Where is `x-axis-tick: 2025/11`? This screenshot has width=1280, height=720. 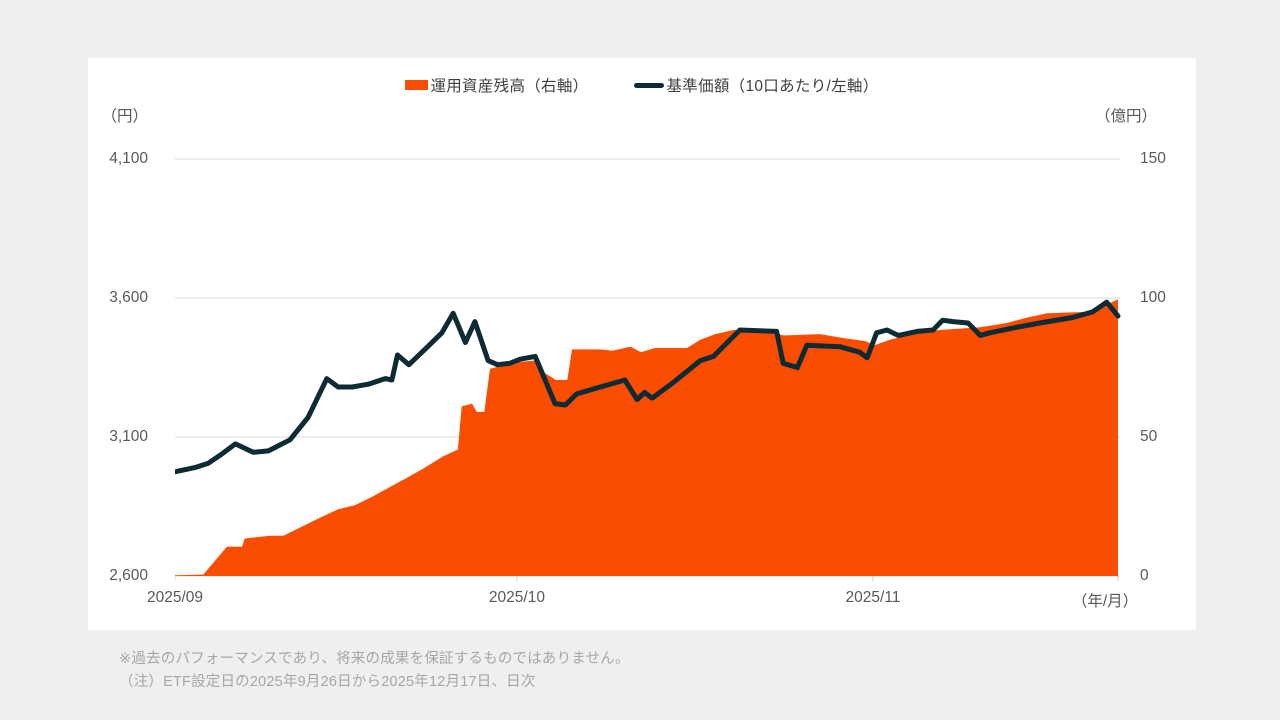 x-axis-tick: 2025/11 is located at coordinates (873, 597).